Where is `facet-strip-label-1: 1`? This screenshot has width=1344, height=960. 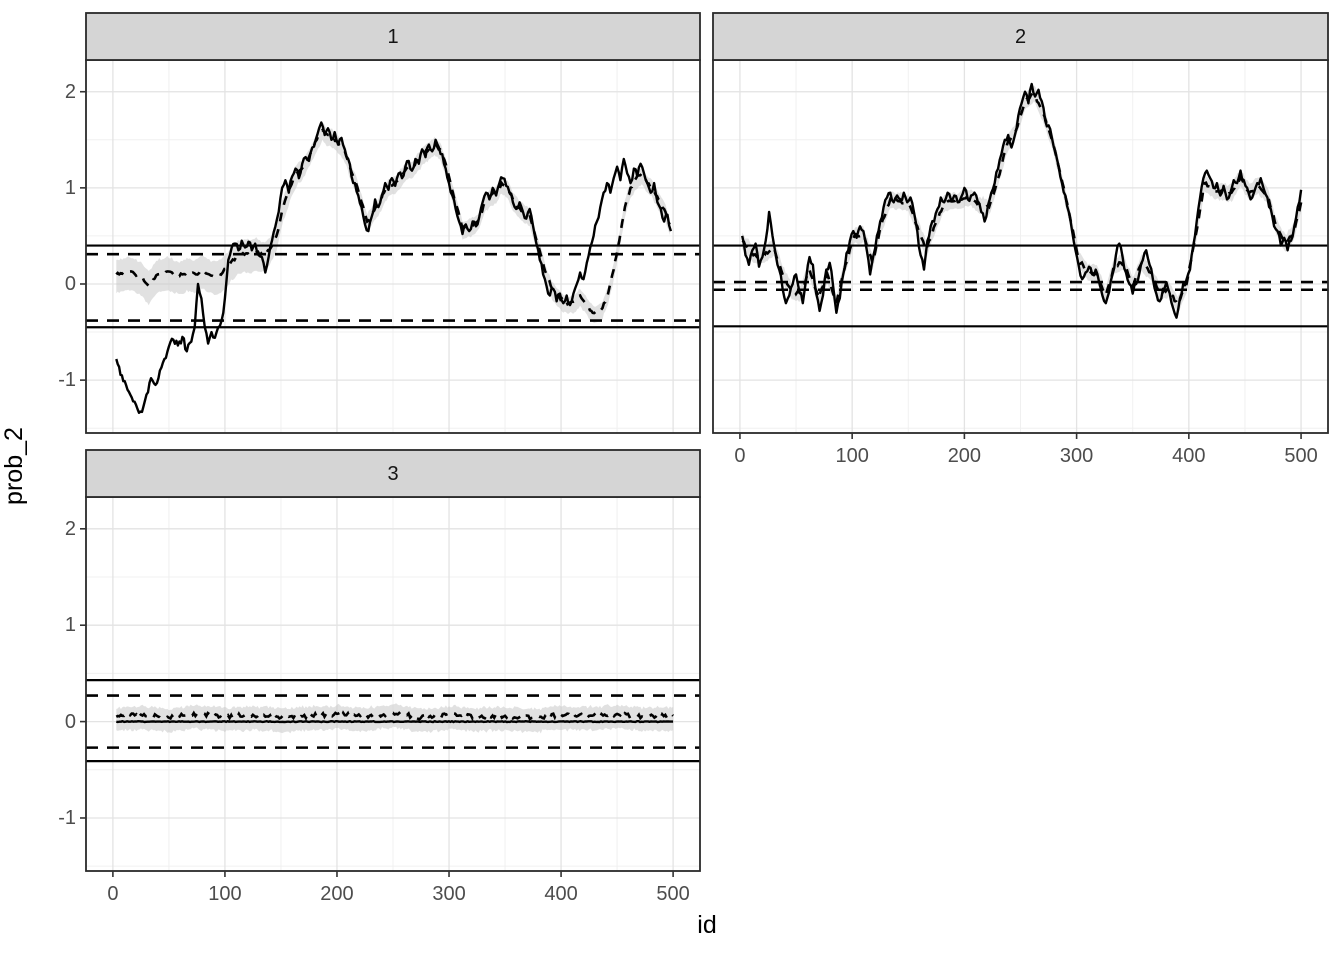
facet-strip-label-1: 1 is located at coordinates (393, 36).